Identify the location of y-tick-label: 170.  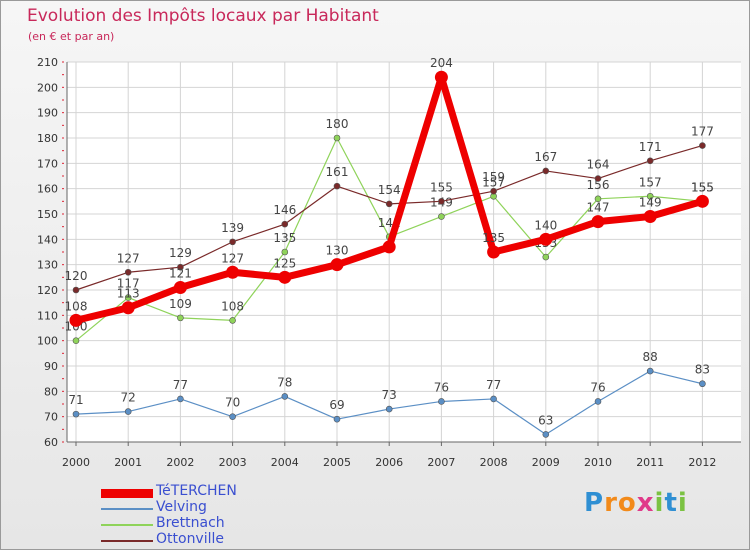
(47, 163).